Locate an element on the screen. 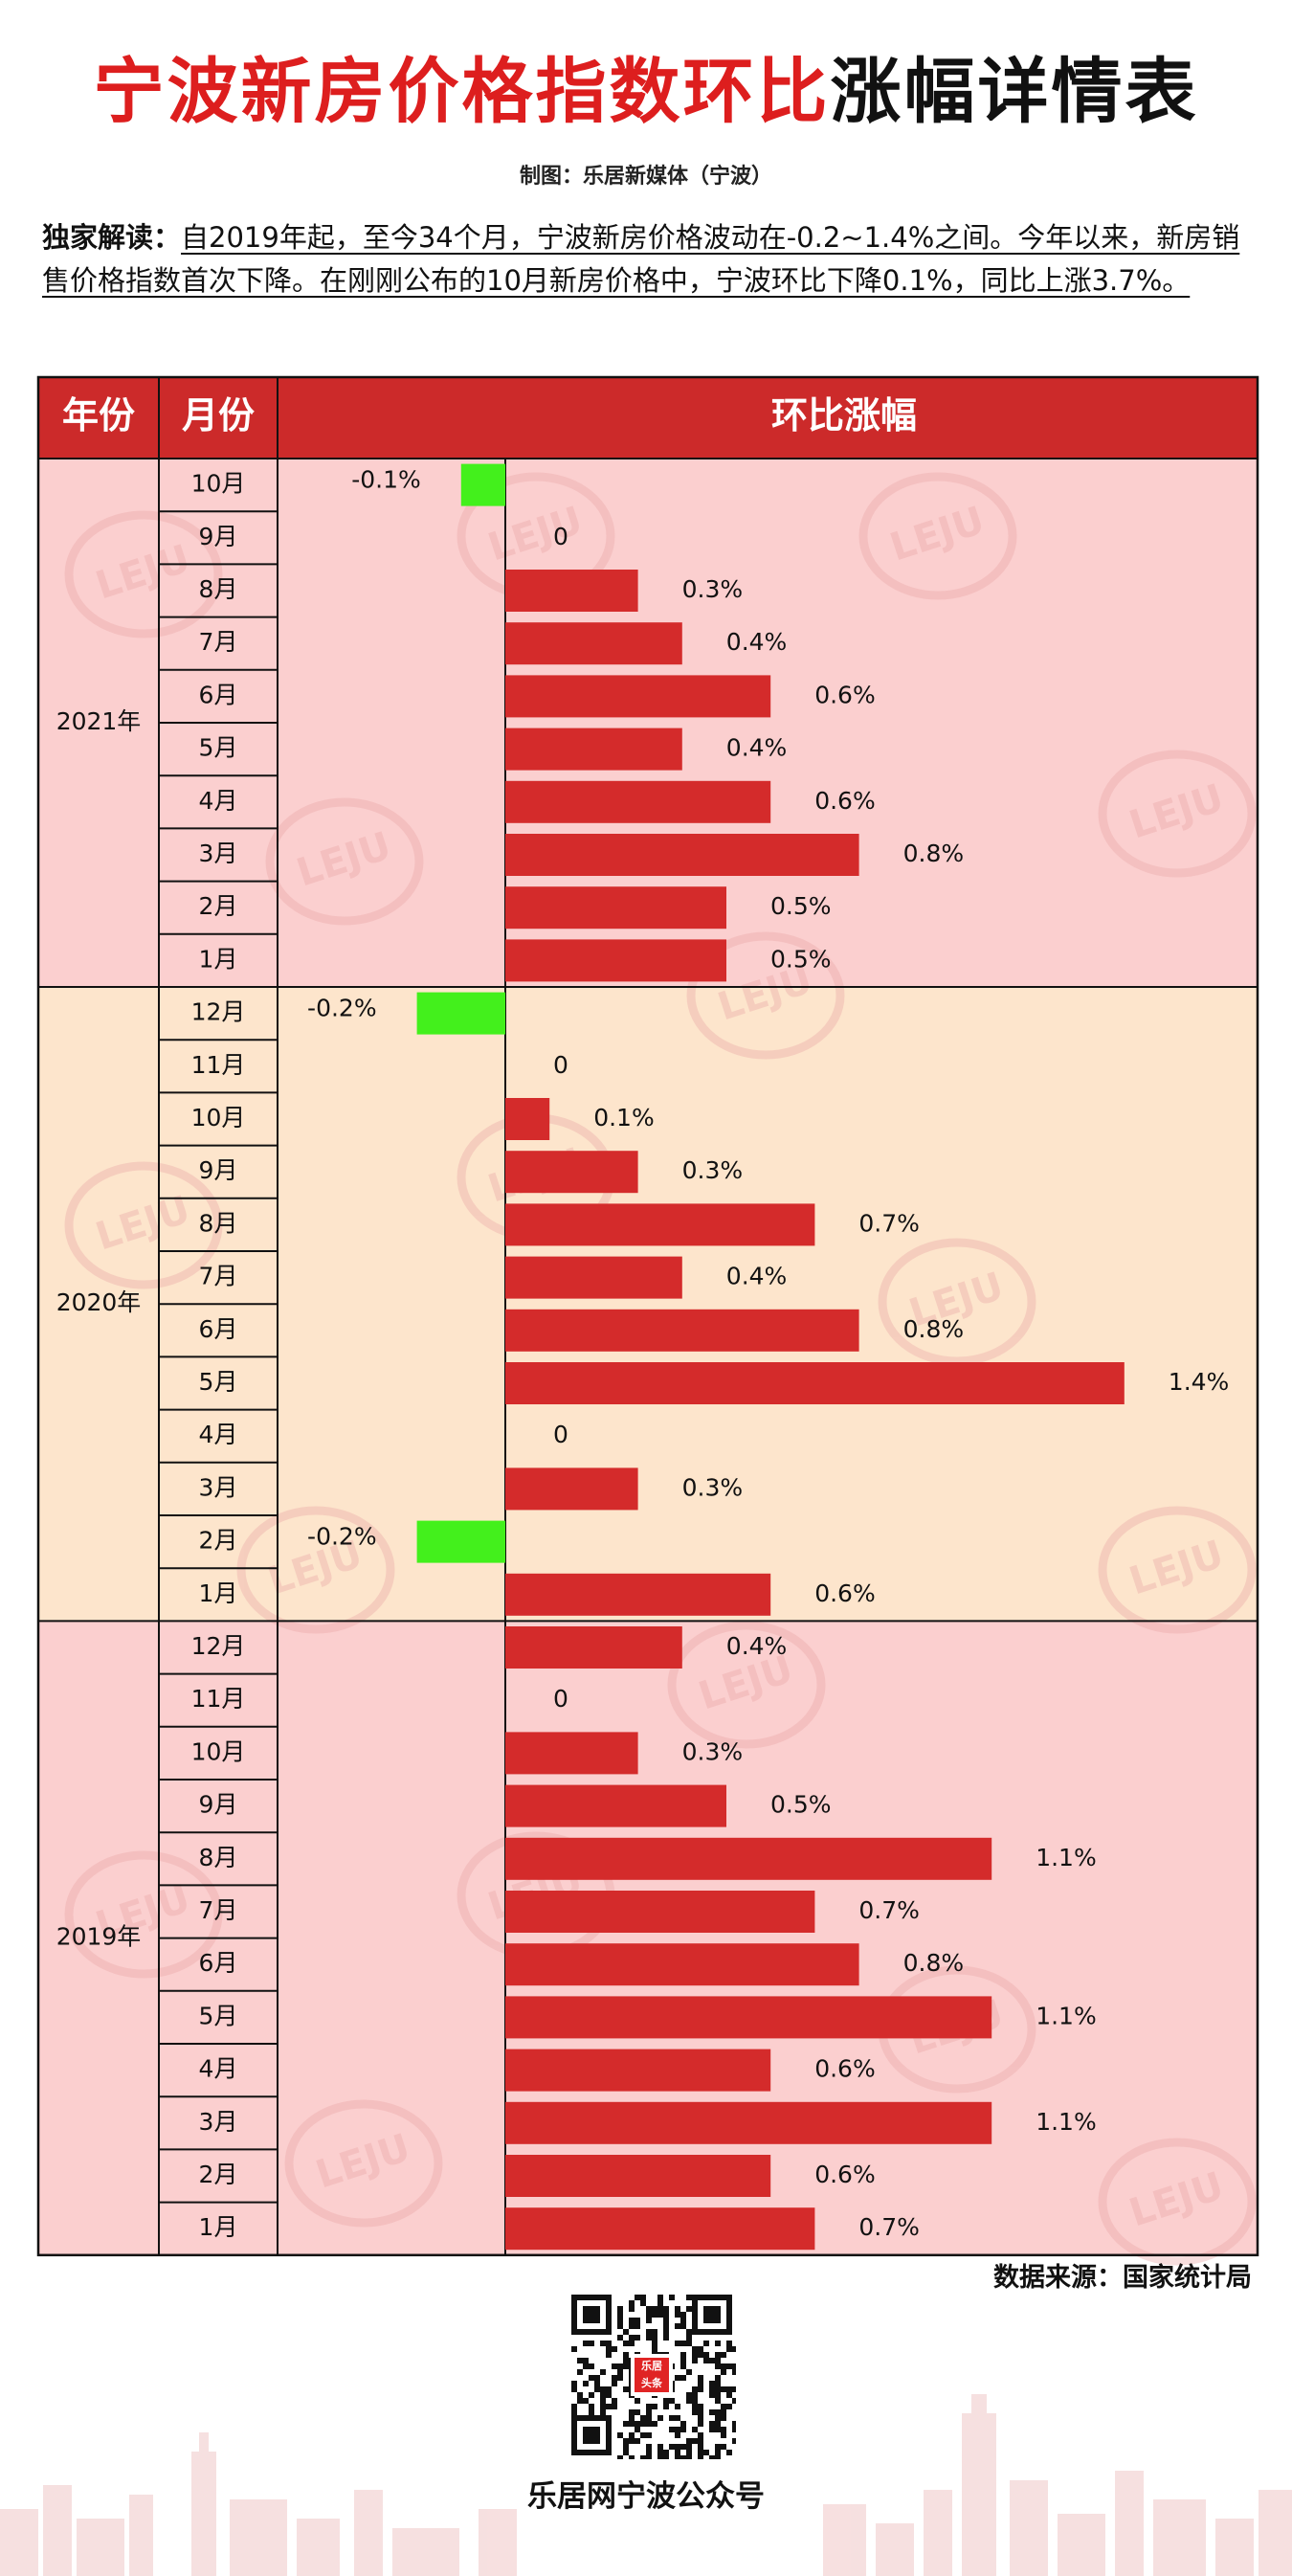 The image size is (1292, 2576). qr-logo-badge: 乐居 头条 is located at coordinates (652, 2375).